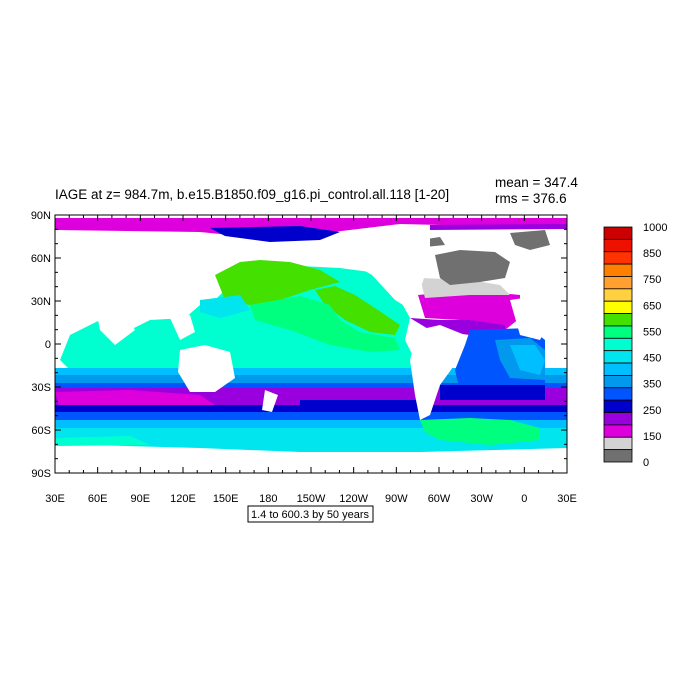 This screenshot has height=700, width=700. I want to click on colorbar-label: 550, so click(652, 332).